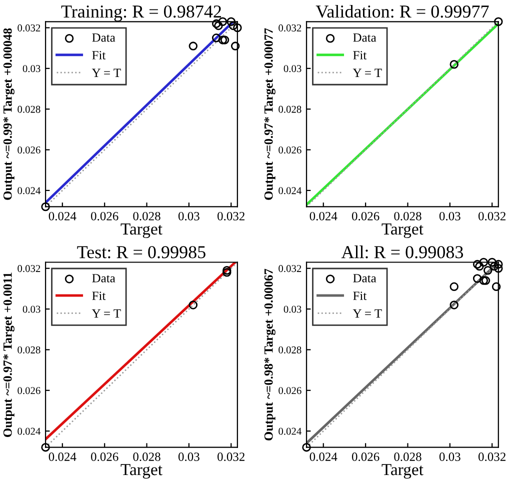 This screenshot has width=506, height=481. What do you see at coordinates (141, 13) in the screenshot?
I see `chart-title: Training: R = 0.98742` at bounding box center [141, 13].